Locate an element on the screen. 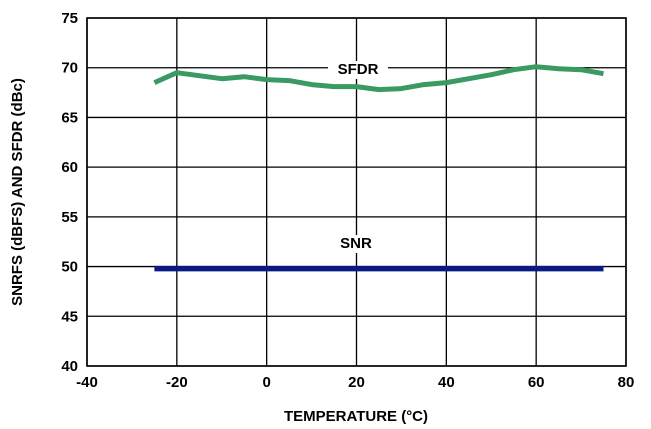 This screenshot has height=429, width=651. x-tick-label: 80 is located at coordinates (626, 382).